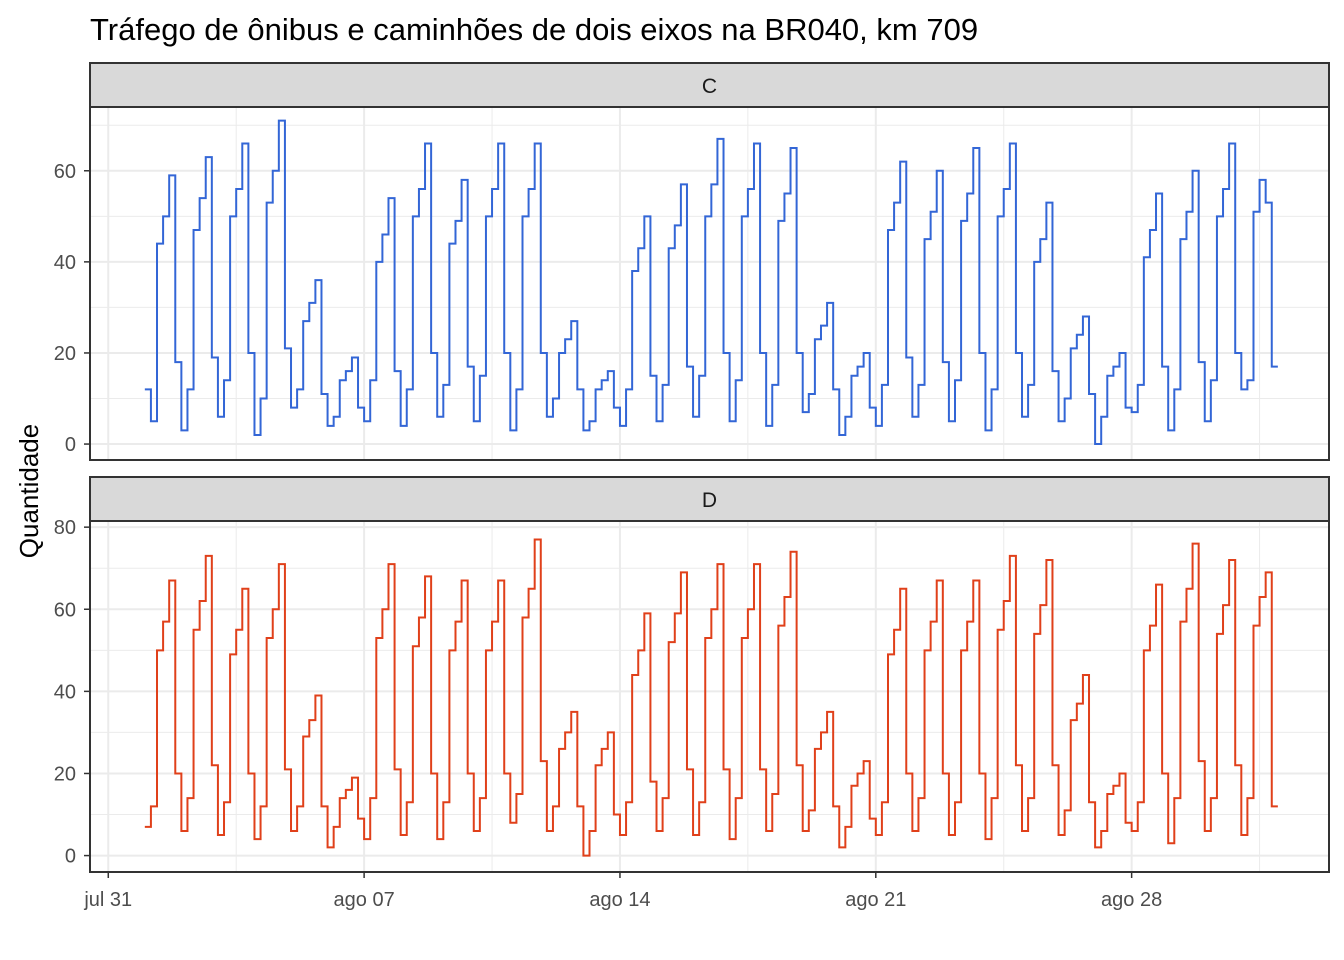 The image size is (1344, 960). What do you see at coordinates (619, 900) in the screenshot?
I see `x-tick-label: ago 14` at bounding box center [619, 900].